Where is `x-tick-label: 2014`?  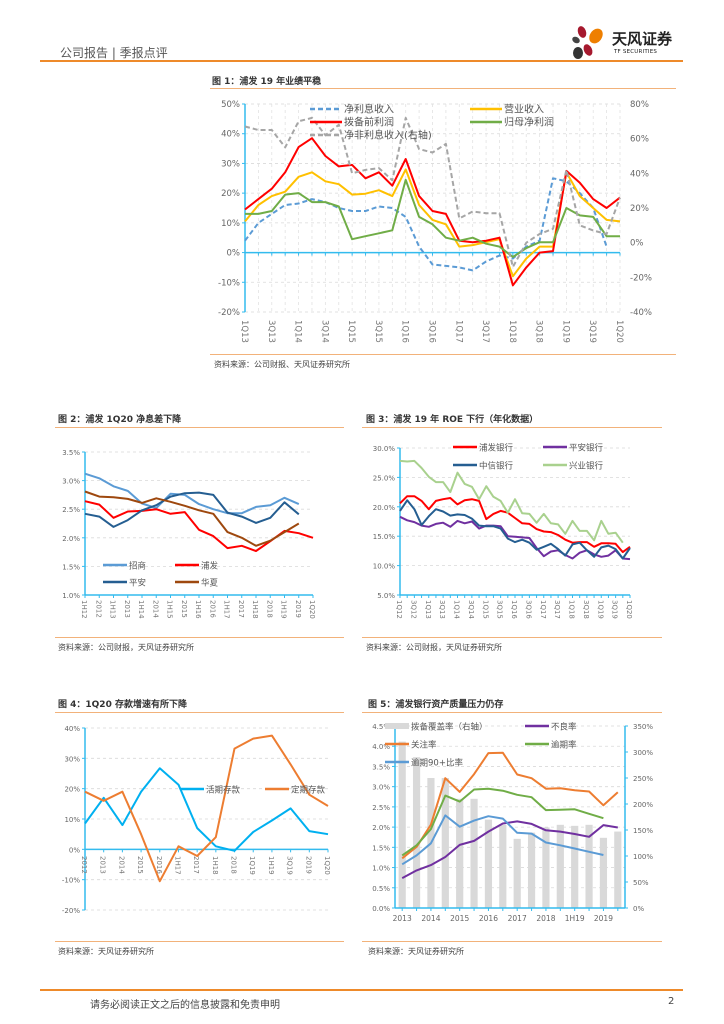
x-tick-label: 2014 is located at coordinates (155, 609).